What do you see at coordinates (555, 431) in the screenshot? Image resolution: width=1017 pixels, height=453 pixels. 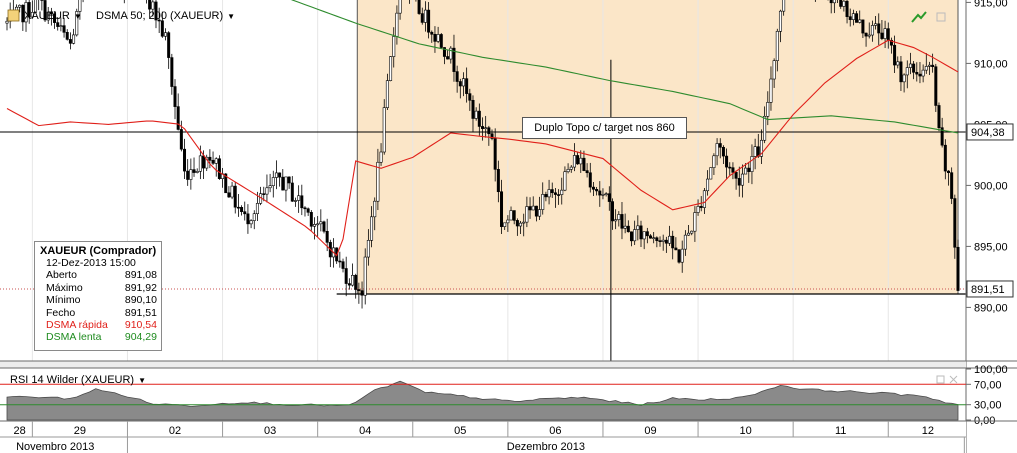 I see `day-label: 06` at bounding box center [555, 431].